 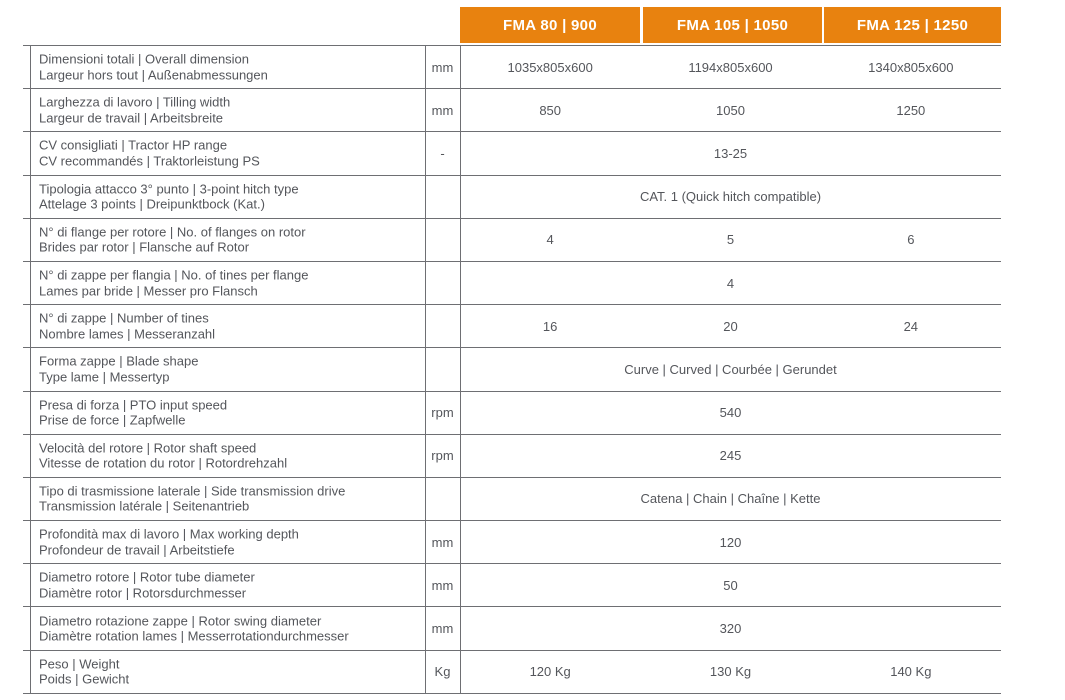 What do you see at coordinates (79, 664) in the screenshot?
I see `row-label-line: Peso | Weight` at bounding box center [79, 664].